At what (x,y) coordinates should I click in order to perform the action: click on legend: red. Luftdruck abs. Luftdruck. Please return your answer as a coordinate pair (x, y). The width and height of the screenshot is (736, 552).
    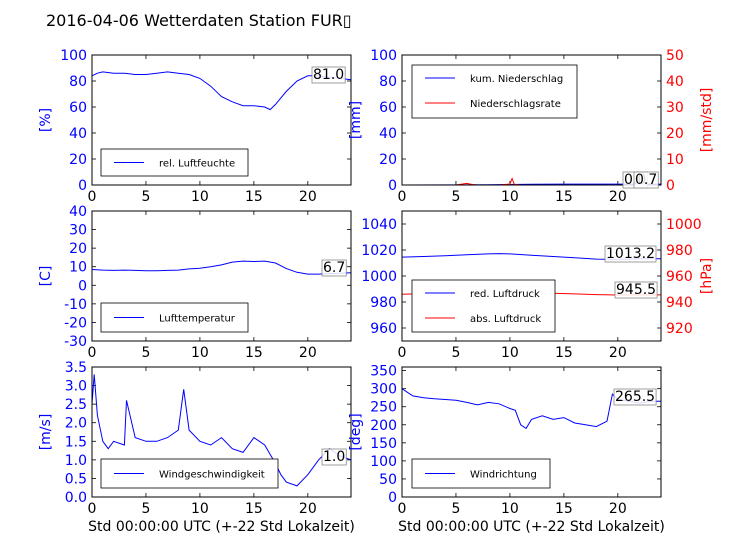
    Looking at the image, I should click on (483, 306).